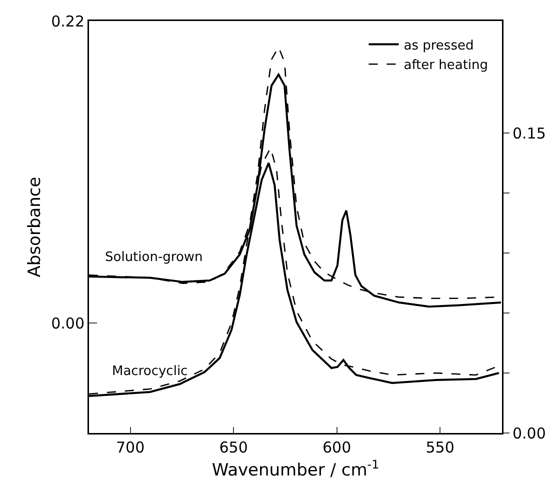  What do you see at coordinates (233, 447) in the screenshot?
I see `x-tick-label: 650` at bounding box center [233, 447].